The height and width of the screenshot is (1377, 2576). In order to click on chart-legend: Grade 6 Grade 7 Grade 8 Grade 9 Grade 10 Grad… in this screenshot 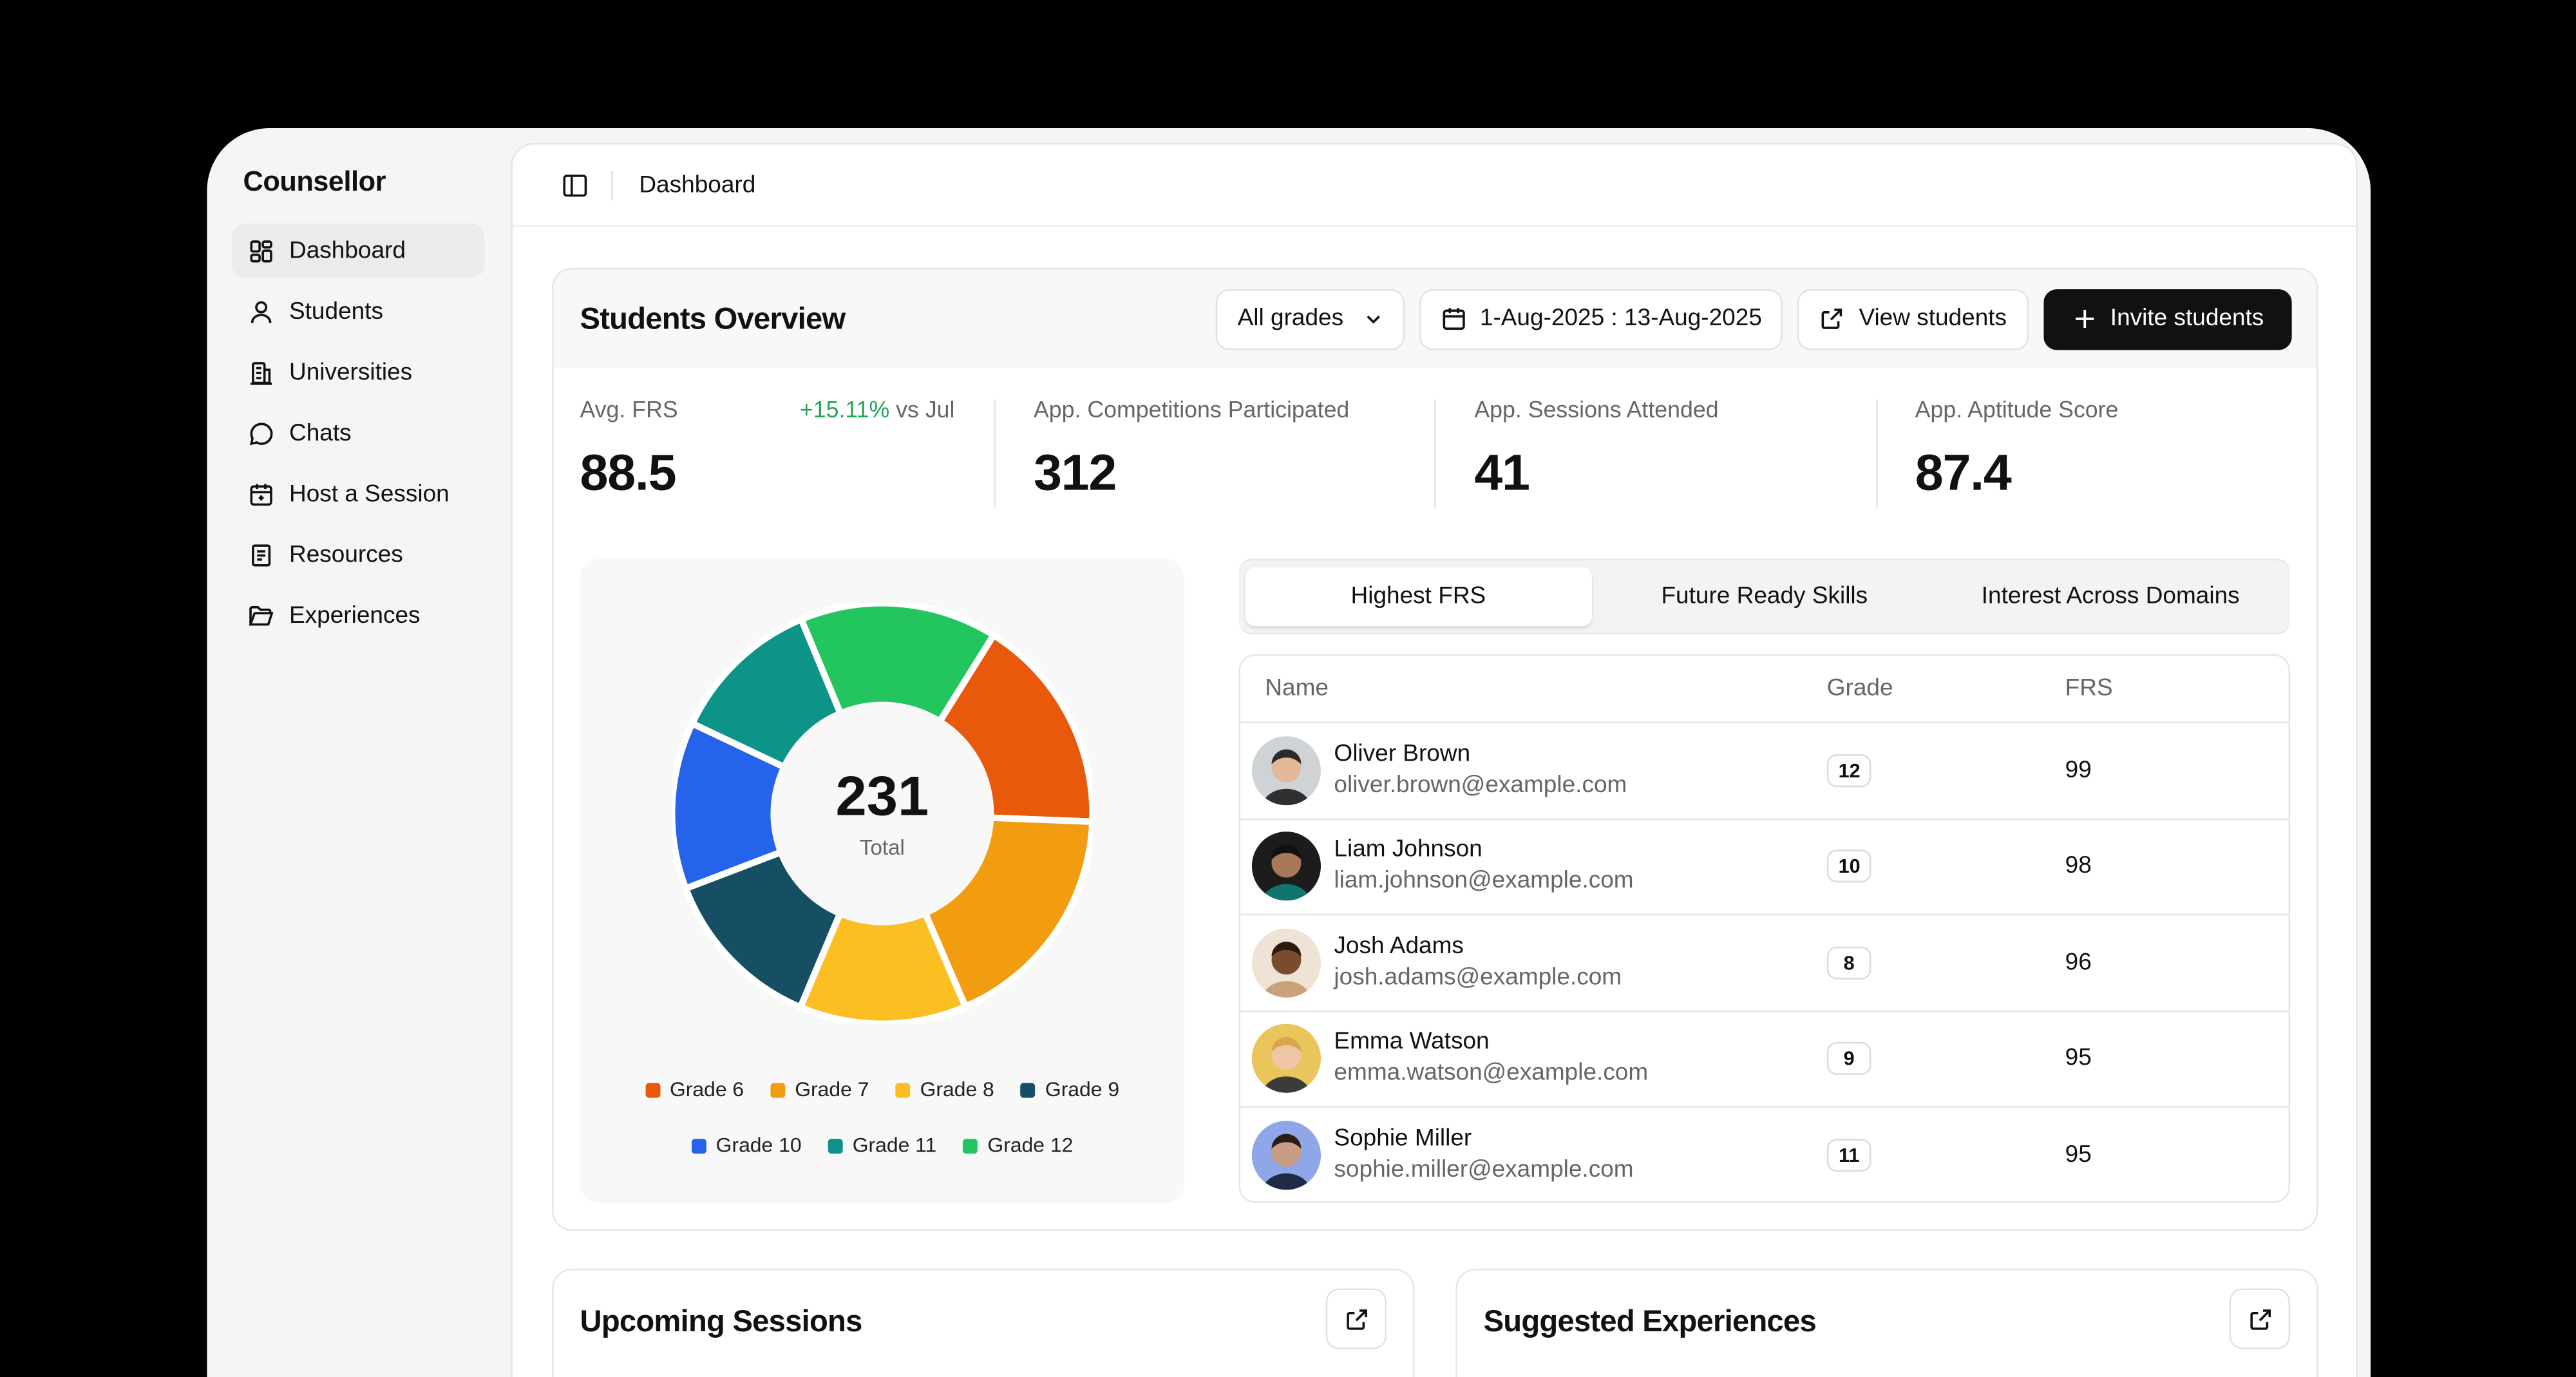, I will do `click(882, 1134)`.